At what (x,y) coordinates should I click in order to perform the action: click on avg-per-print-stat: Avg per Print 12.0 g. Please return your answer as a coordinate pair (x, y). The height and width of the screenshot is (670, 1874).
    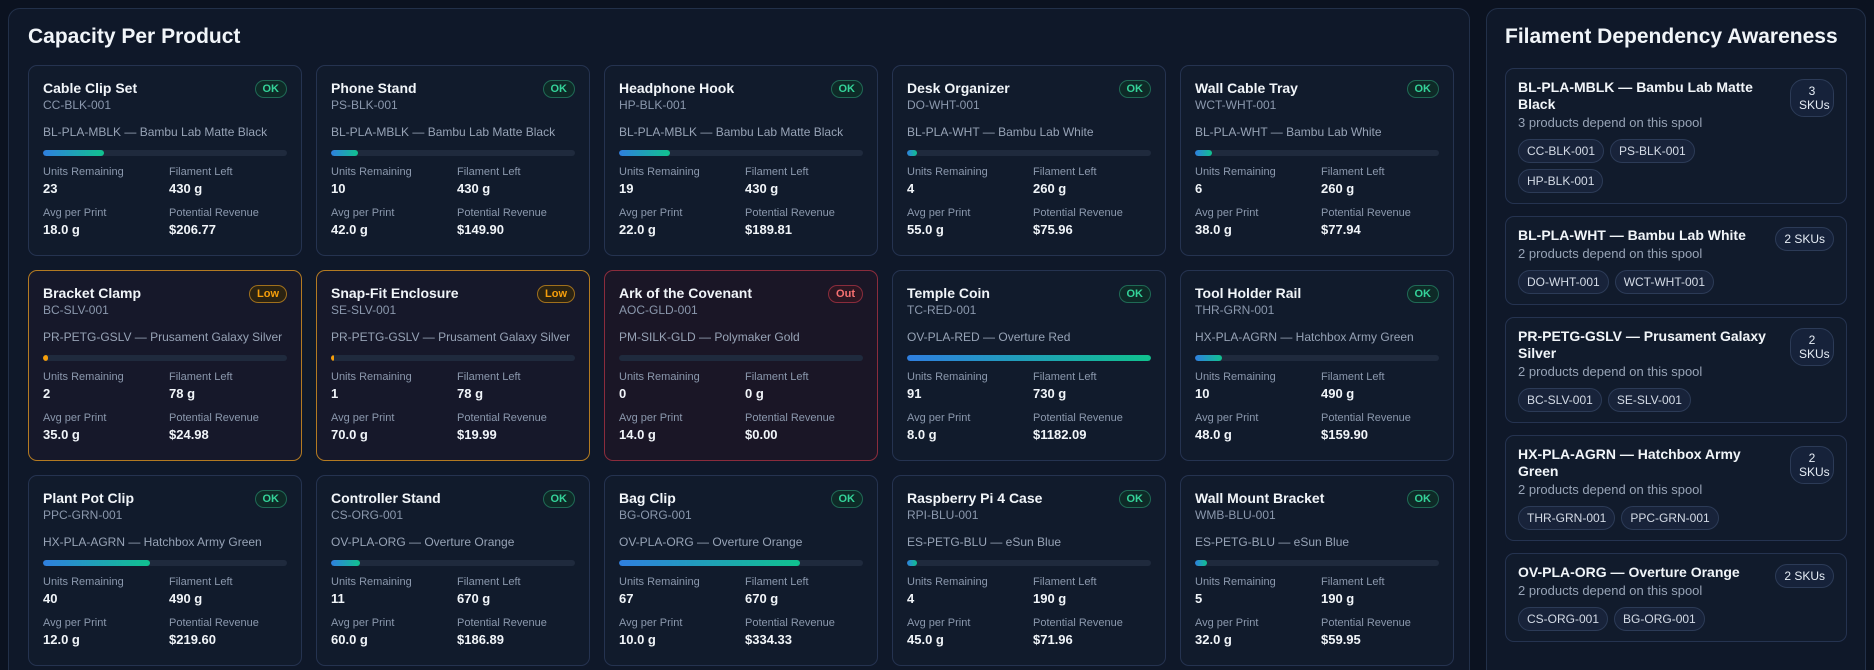
    Looking at the image, I should click on (106, 632).